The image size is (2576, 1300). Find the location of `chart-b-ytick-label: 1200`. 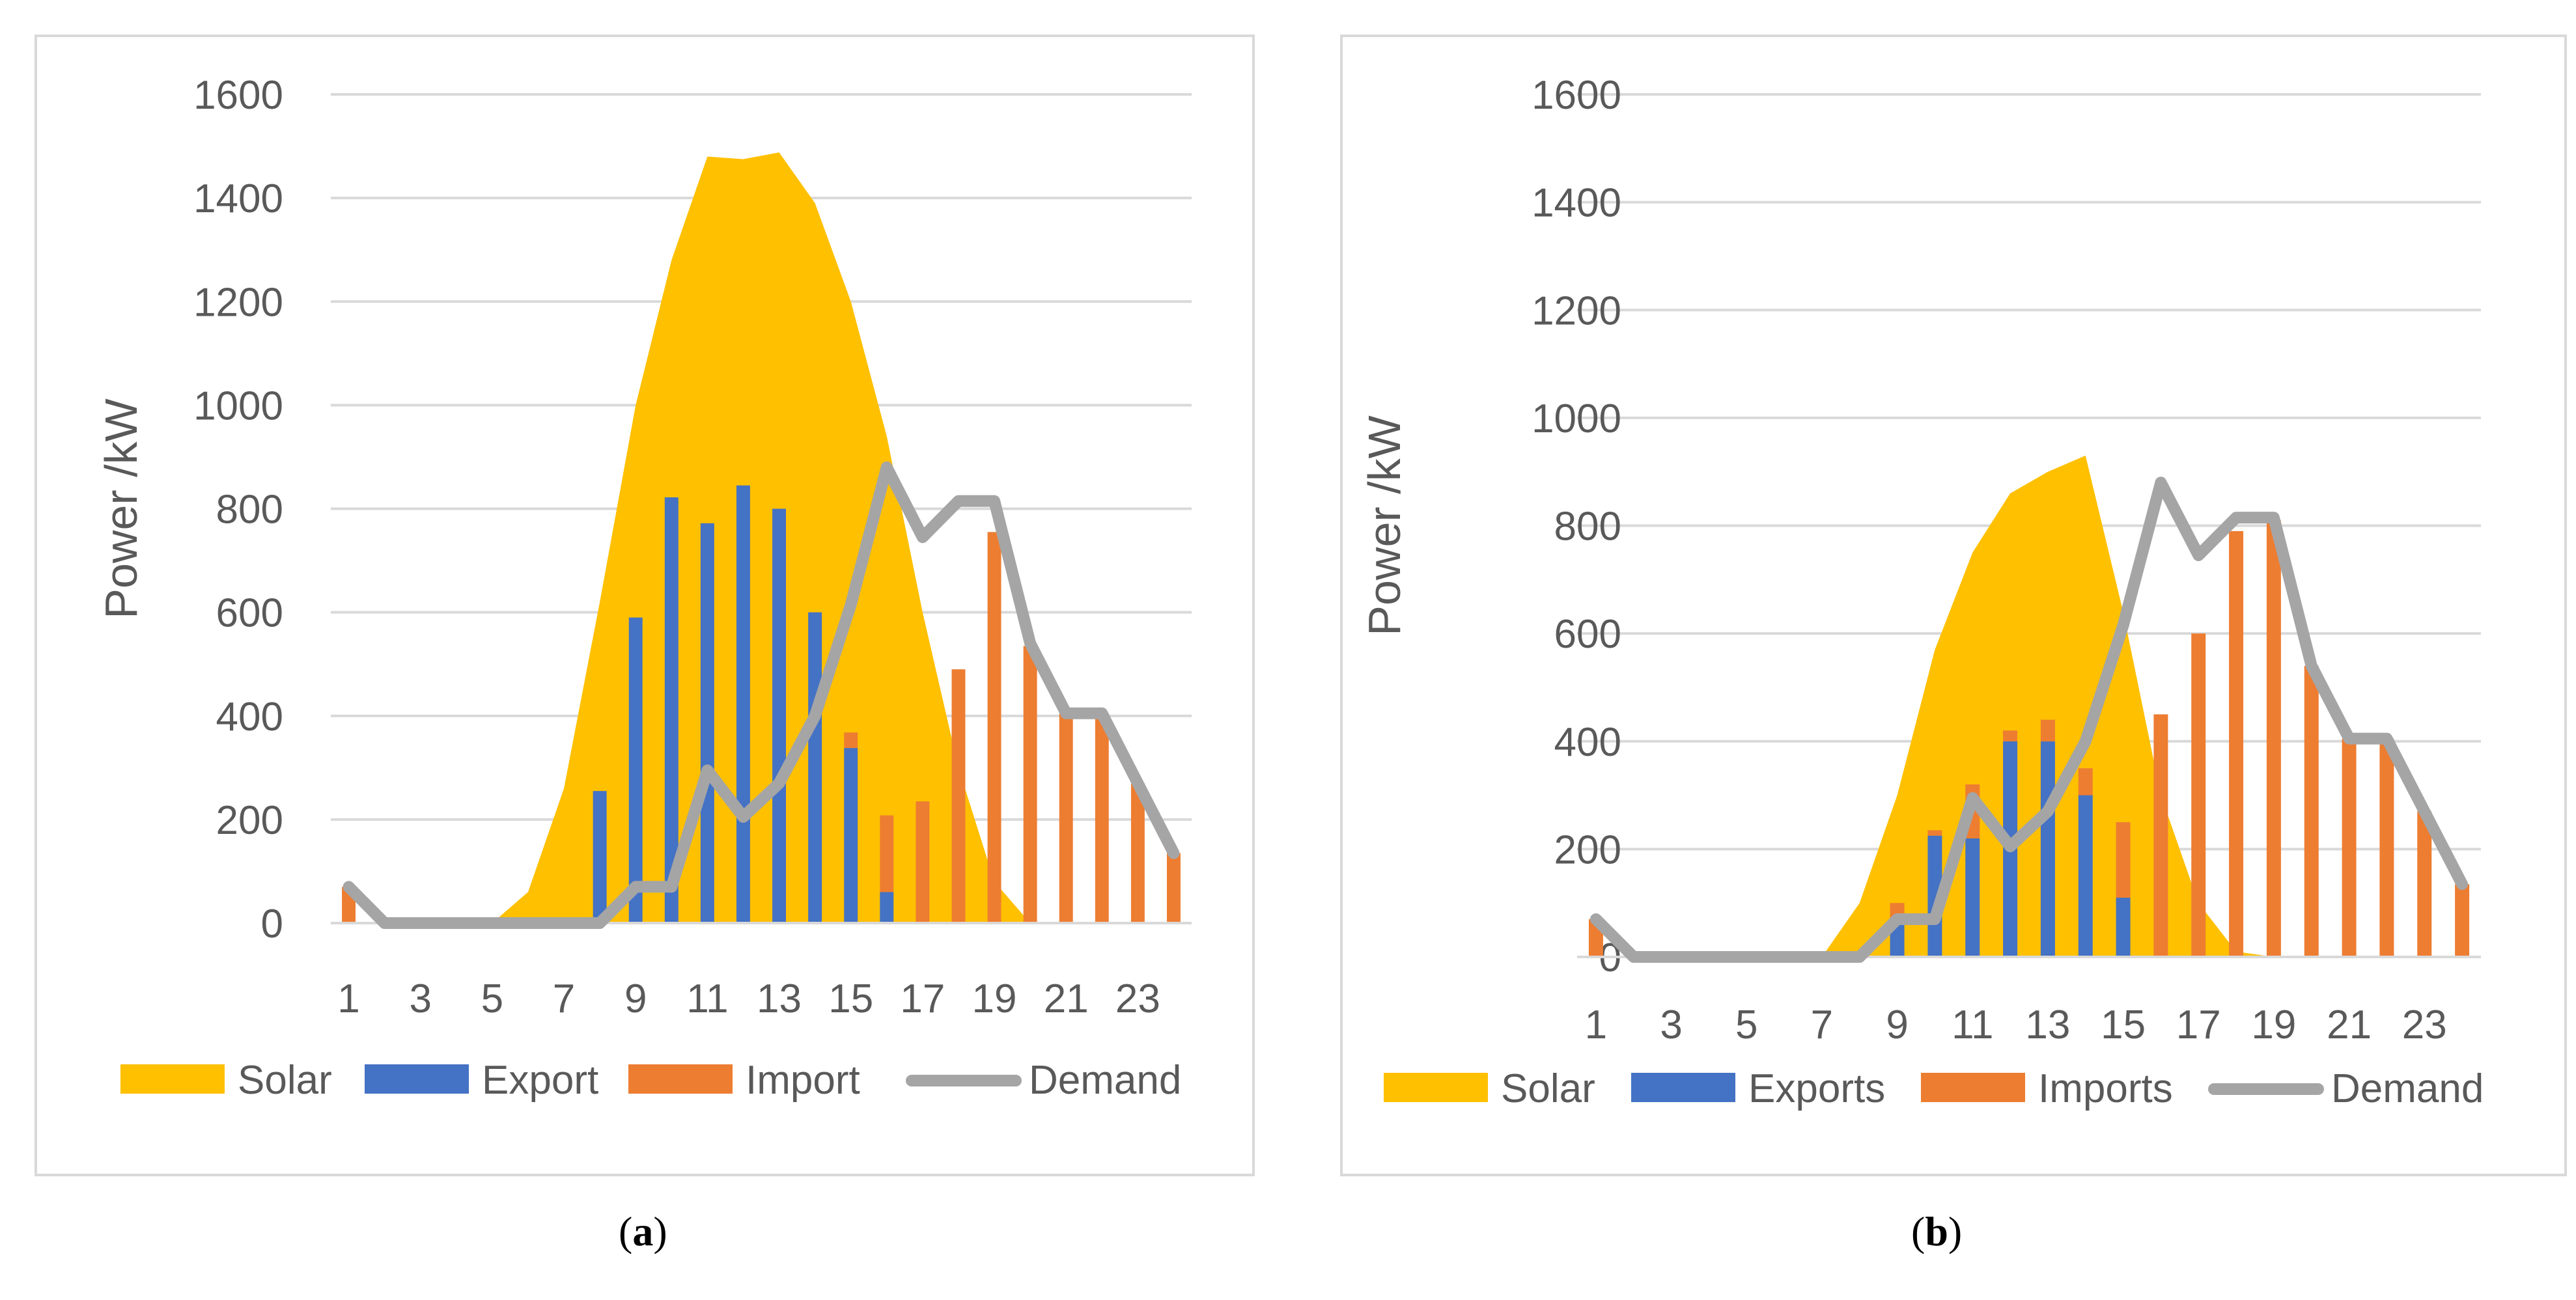

chart-b-ytick-label: 1200 is located at coordinates (1577, 310).